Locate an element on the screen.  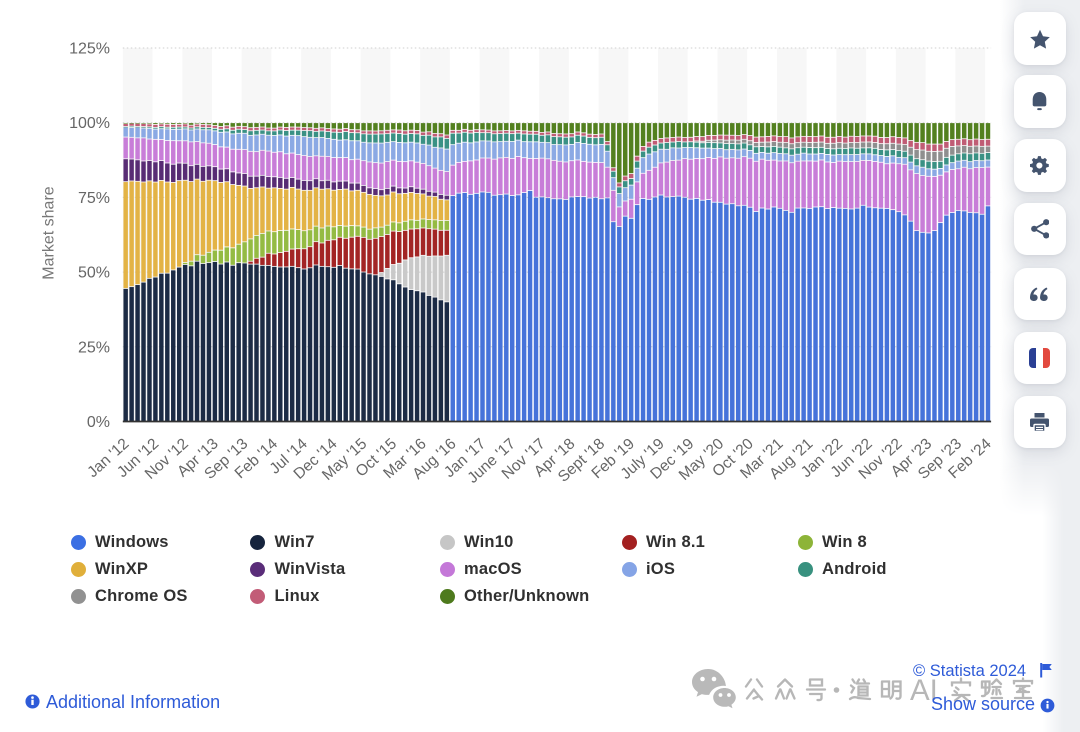
svg-text: 100% is located at coordinates (89, 123).